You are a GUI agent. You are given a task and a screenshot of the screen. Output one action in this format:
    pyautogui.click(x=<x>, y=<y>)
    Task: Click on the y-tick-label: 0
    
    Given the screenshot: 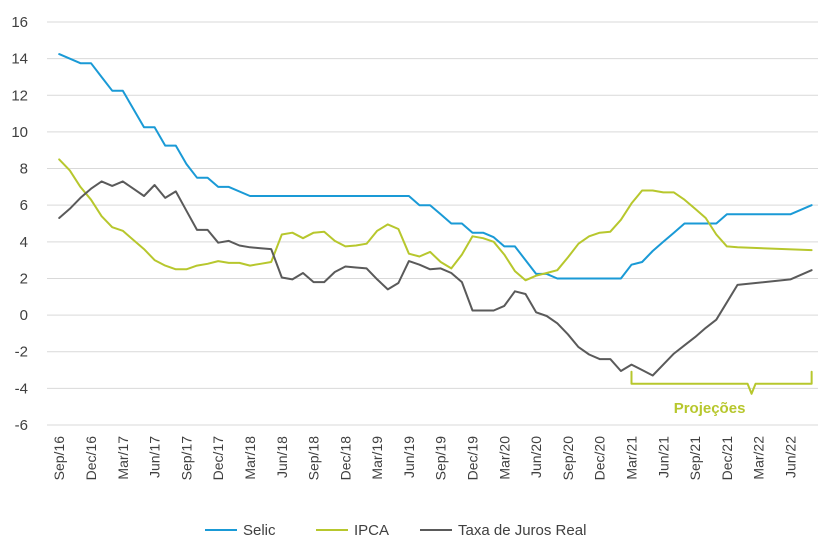 What is the action you would take?
    pyautogui.click(x=24, y=315)
    